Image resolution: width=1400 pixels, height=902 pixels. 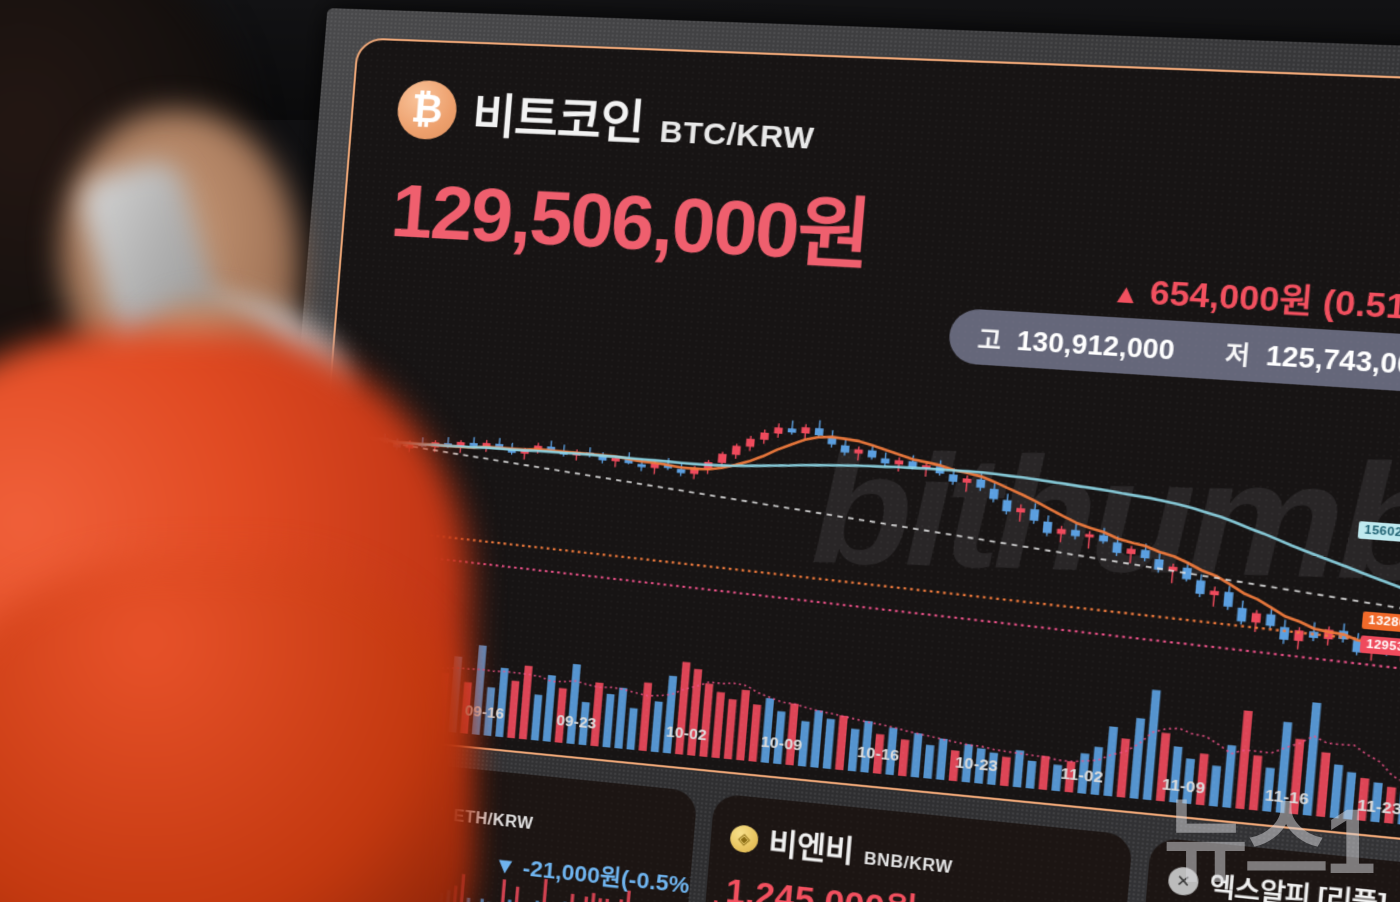 What do you see at coordinates (505, 865) in the screenshot?
I see `eth-down-arrow: ▼` at bounding box center [505, 865].